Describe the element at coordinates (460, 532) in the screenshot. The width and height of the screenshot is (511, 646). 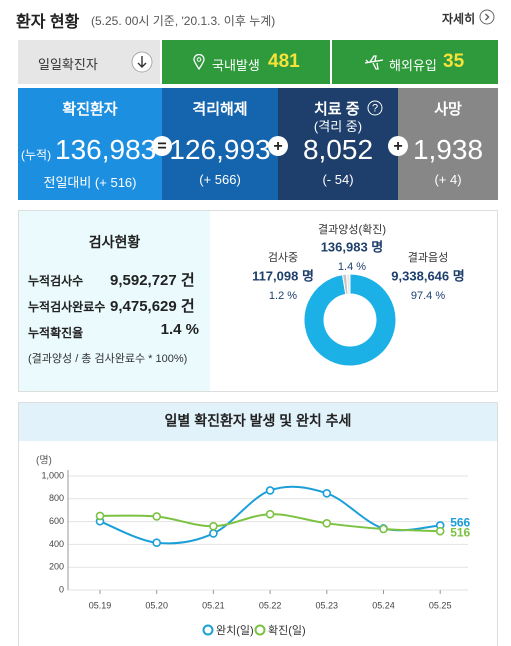
I see `end-label: 516` at that location.